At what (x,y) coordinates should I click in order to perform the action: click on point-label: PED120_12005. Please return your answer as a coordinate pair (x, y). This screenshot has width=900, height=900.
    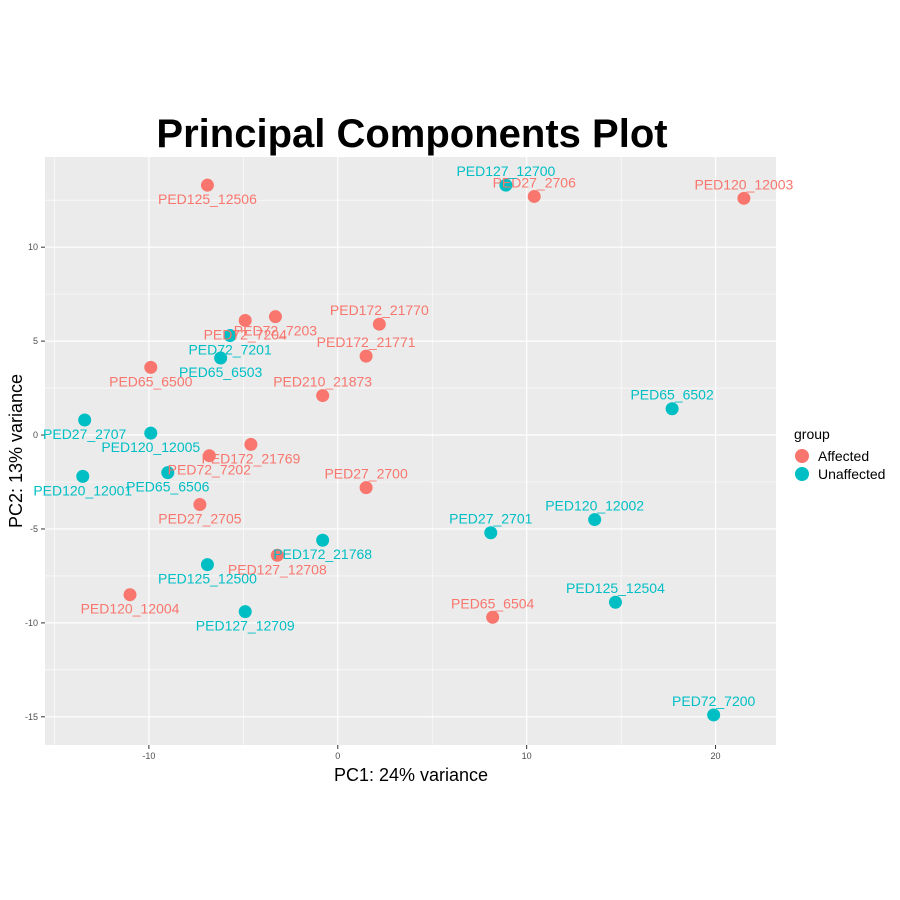
    Looking at the image, I should click on (150, 447).